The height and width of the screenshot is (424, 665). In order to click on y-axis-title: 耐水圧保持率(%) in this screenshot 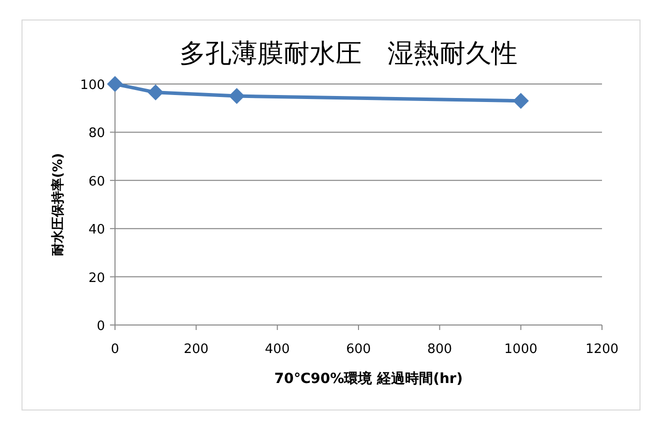, I will do `click(58, 204)`.